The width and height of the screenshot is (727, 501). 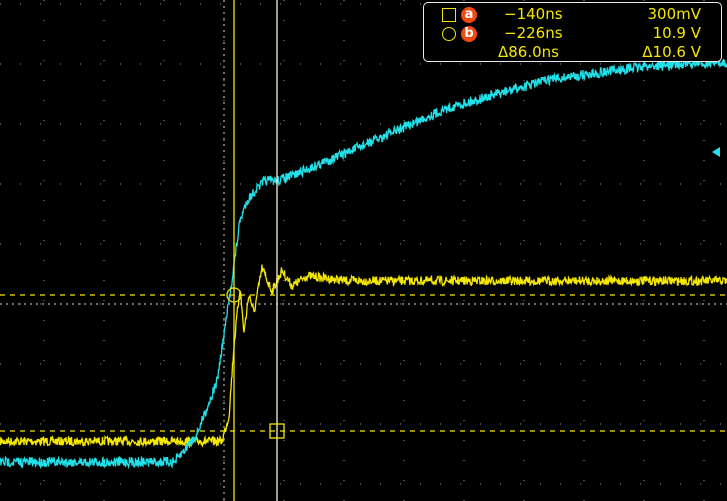 I want to click on cursor-a-badge: a, so click(x=469, y=15).